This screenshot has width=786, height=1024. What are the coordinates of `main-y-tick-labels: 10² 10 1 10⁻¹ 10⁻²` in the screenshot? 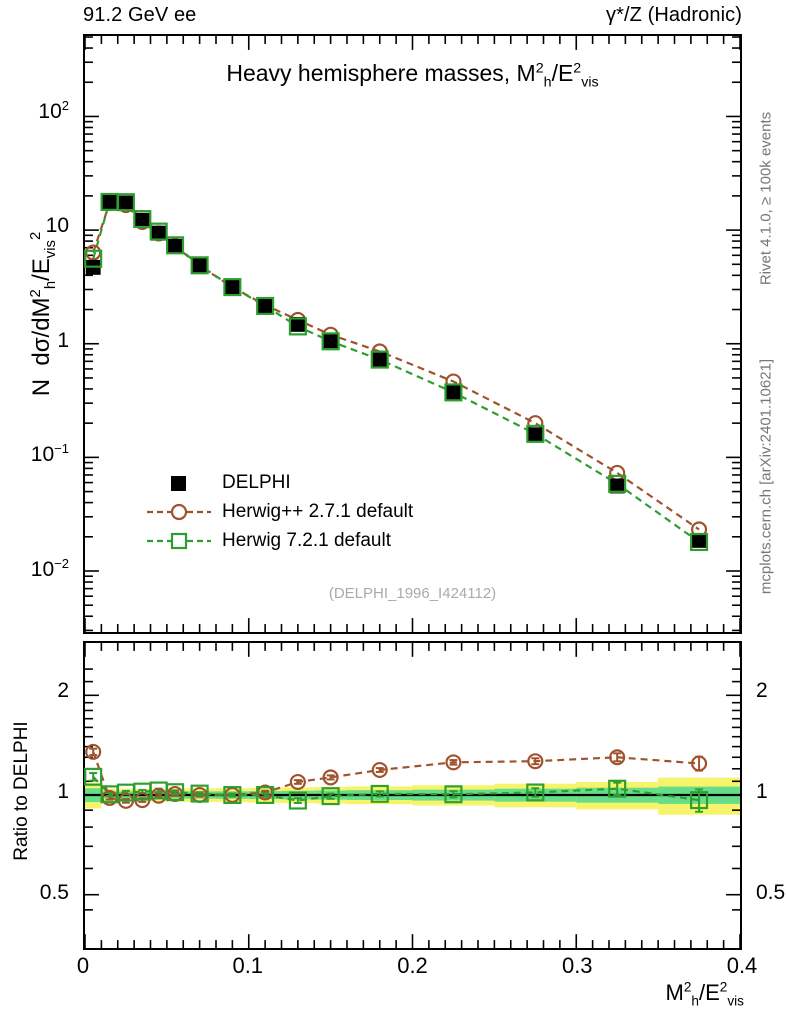 It's located at (38, 334).